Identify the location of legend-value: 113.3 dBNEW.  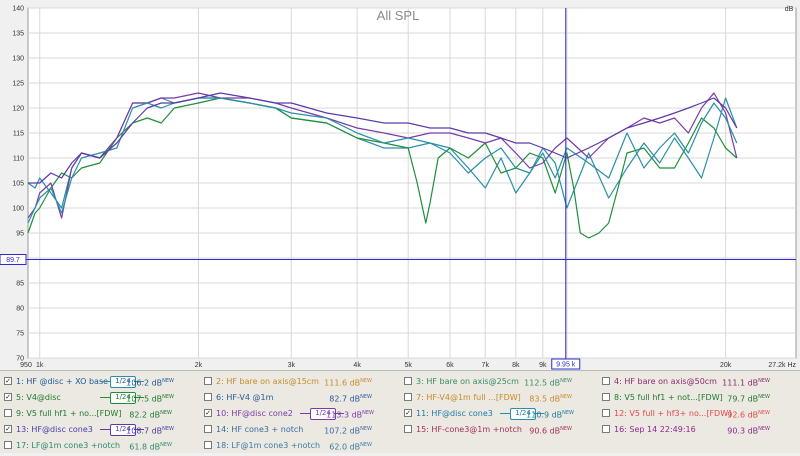
(345, 414).